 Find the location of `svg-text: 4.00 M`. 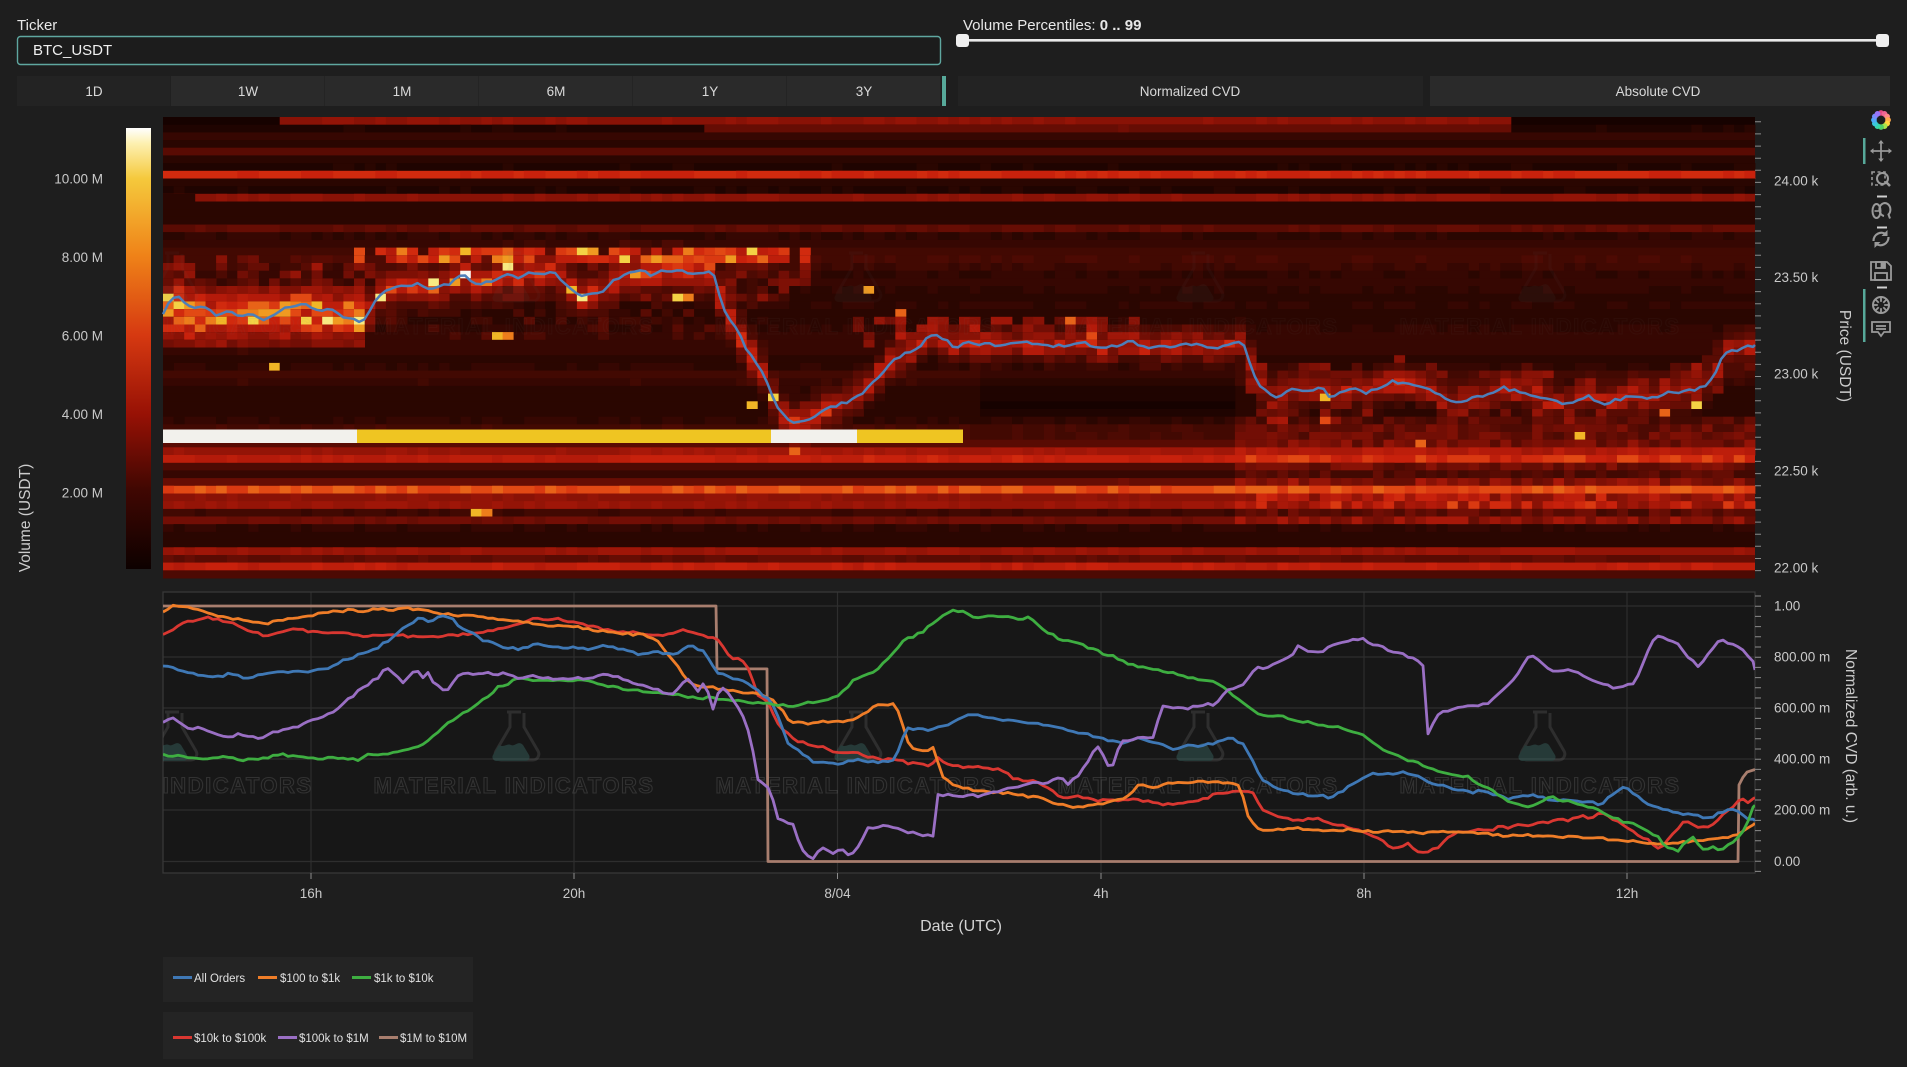

svg-text: 4.00 M is located at coordinates (82, 414).